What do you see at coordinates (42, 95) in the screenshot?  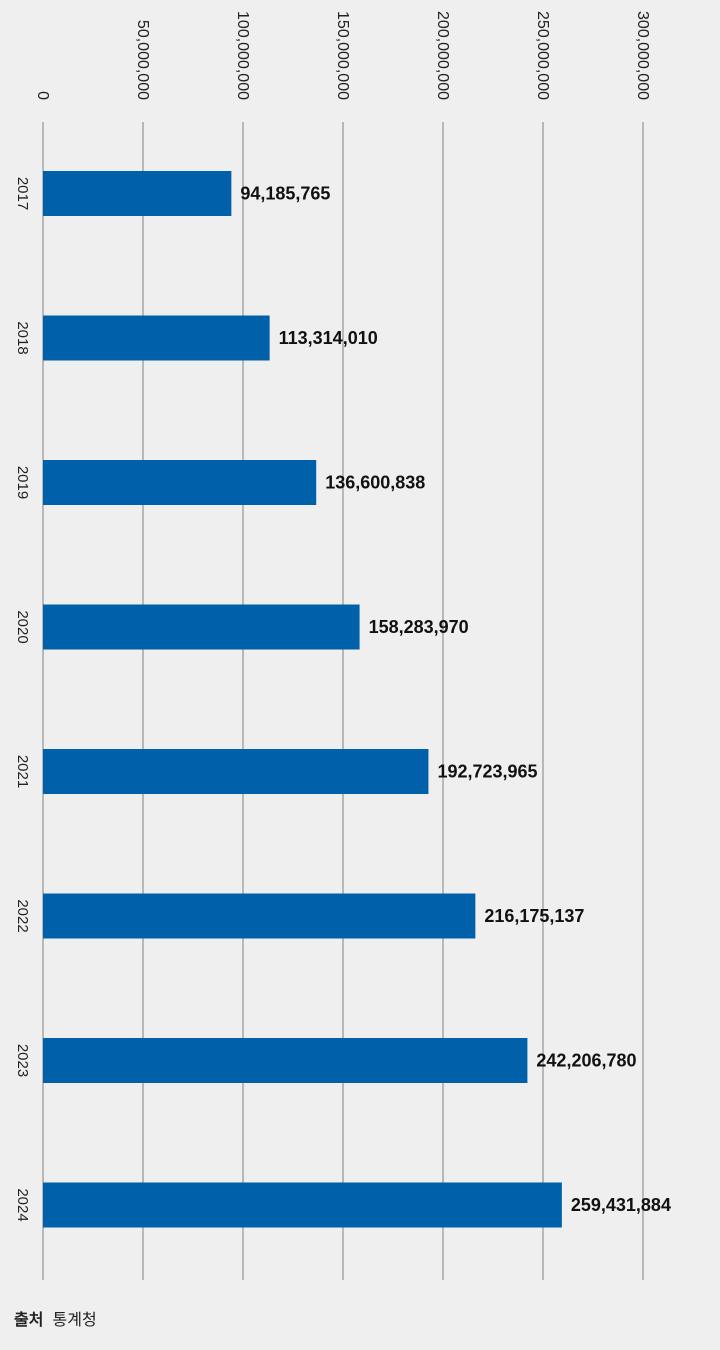 I see `axis-tick-label: 0` at bounding box center [42, 95].